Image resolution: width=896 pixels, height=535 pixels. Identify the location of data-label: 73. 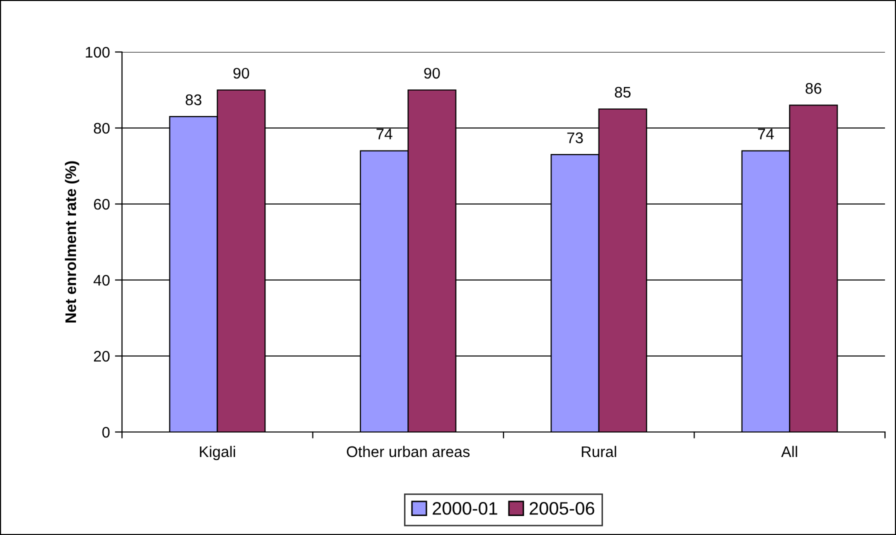
(575, 138).